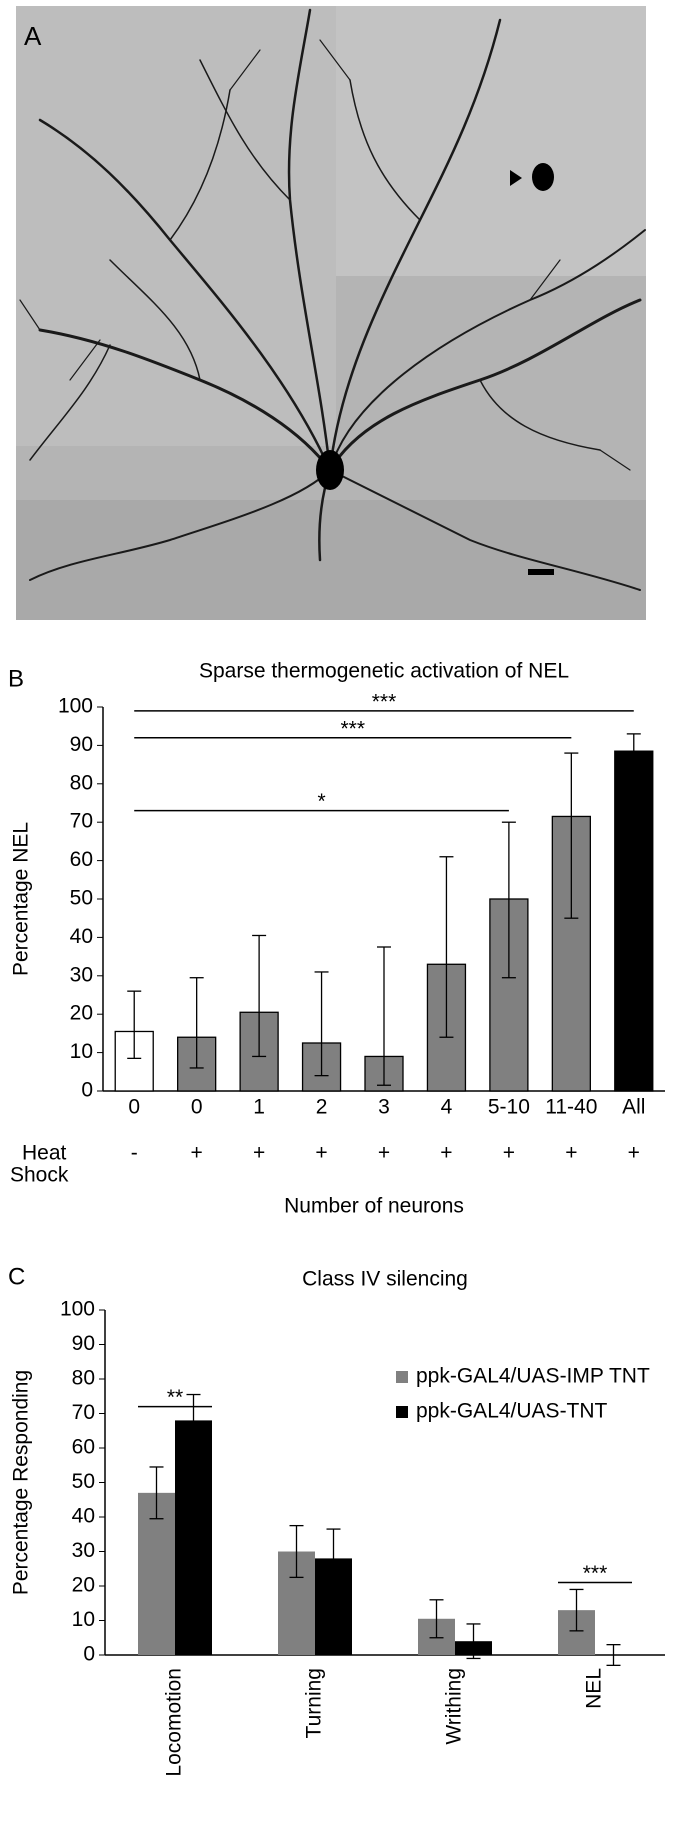  Describe the element at coordinates (44, 1153) in the screenshot. I see `row-label: Heat` at that location.